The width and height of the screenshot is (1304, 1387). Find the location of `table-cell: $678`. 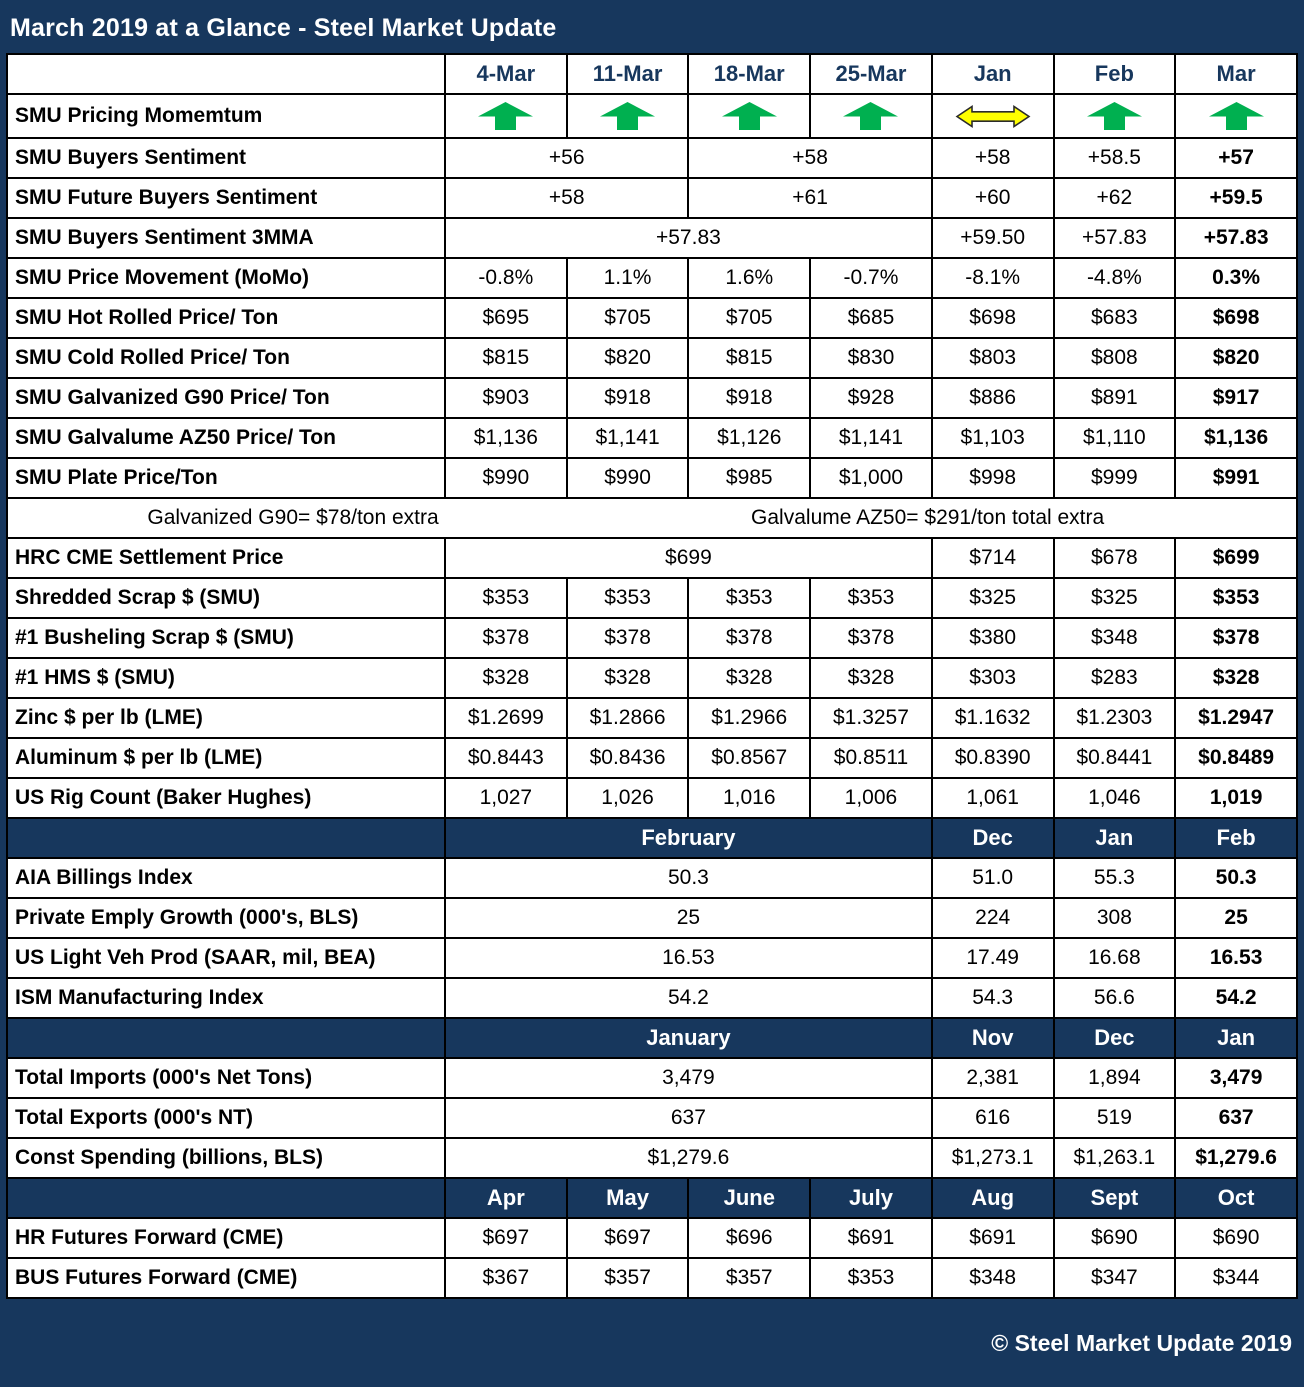

table-cell: $678 is located at coordinates (1114, 558).